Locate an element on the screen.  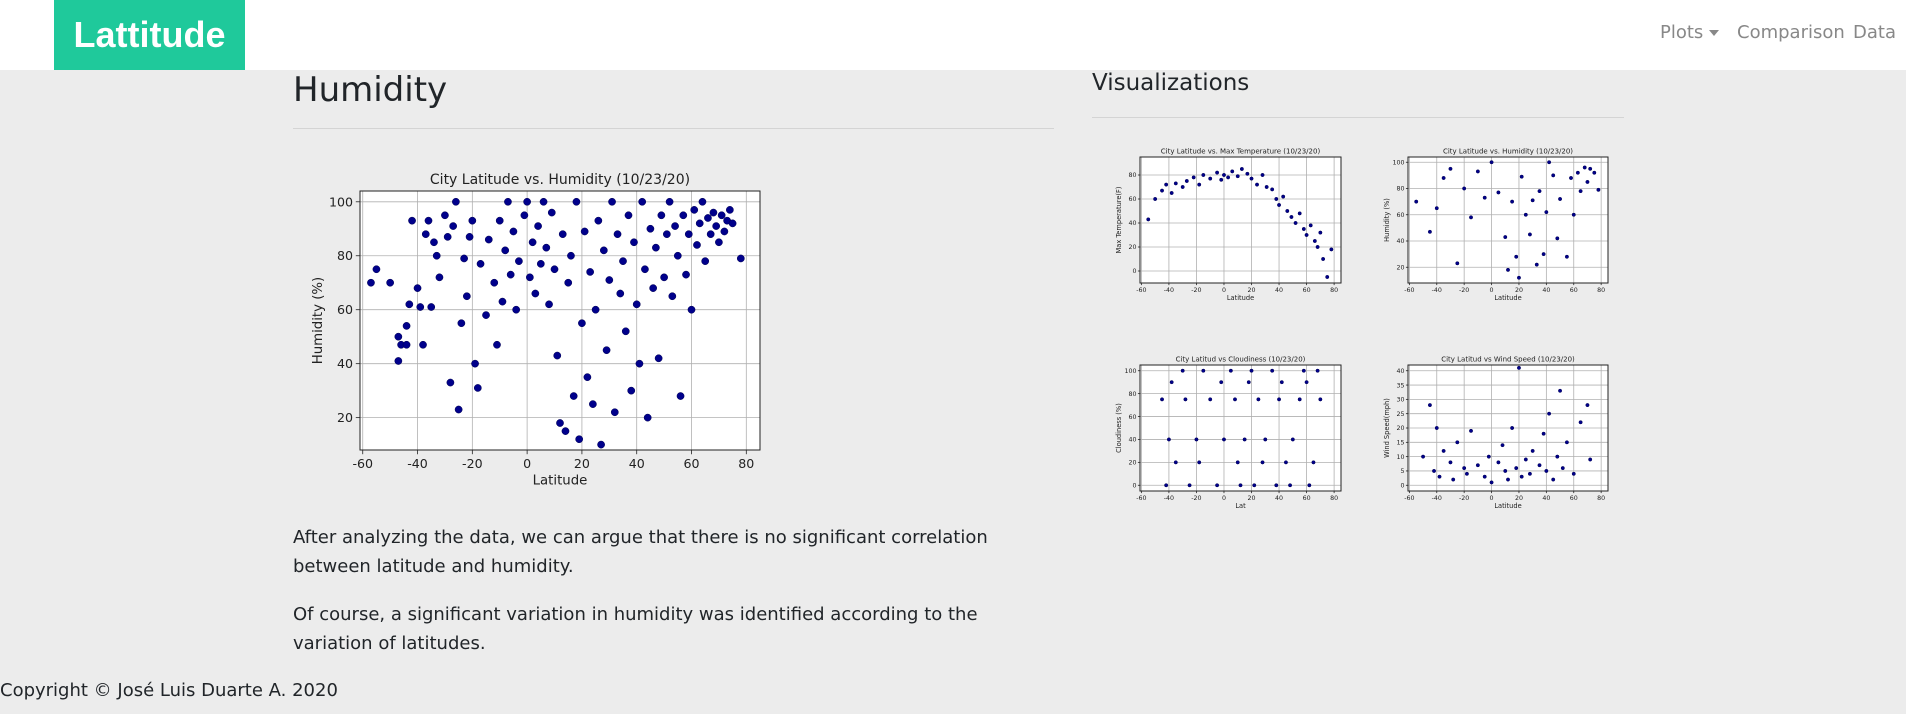
y-tick-label: 15 is located at coordinates (1400, 443).